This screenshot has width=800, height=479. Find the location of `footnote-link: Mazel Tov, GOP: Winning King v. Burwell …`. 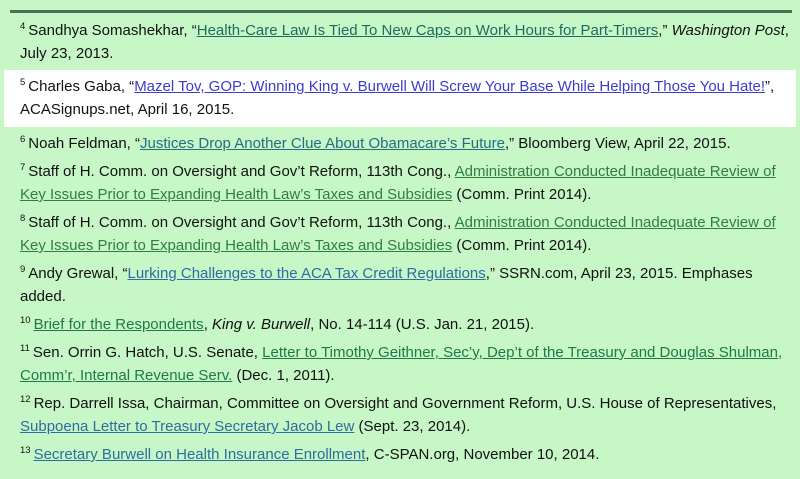

footnote-link: Mazel Tov, GOP: Winning King v. Burwell … is located at coordinates (450, 86).